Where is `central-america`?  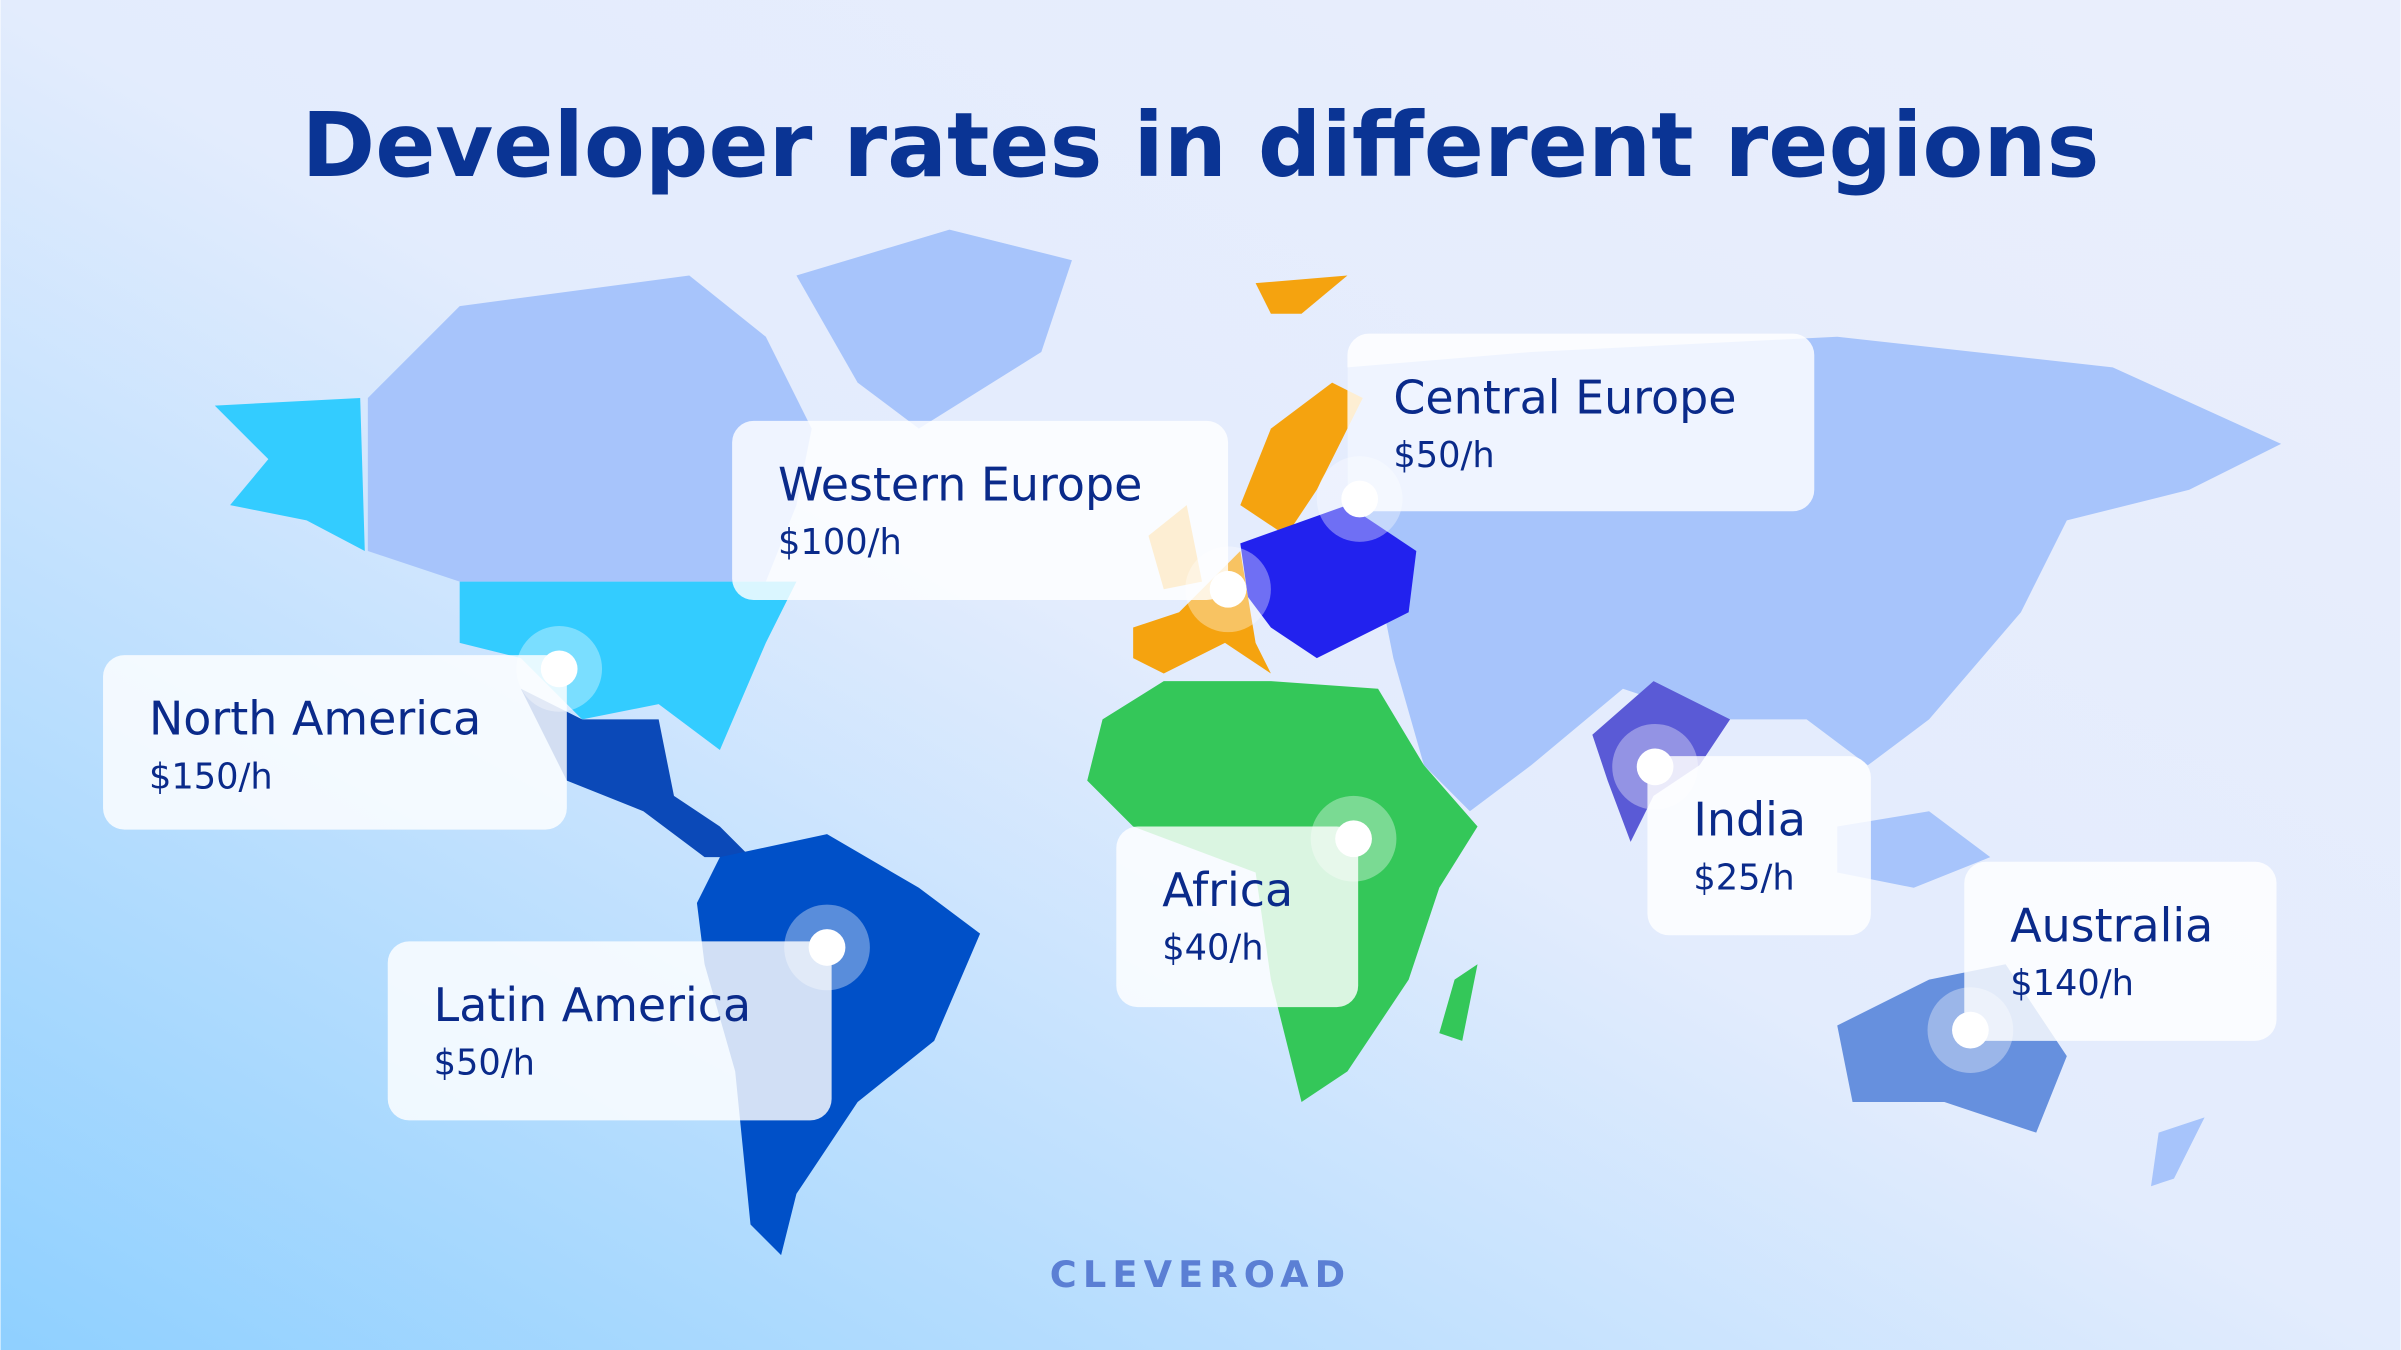 central-america is located at coordinates (635, 773).